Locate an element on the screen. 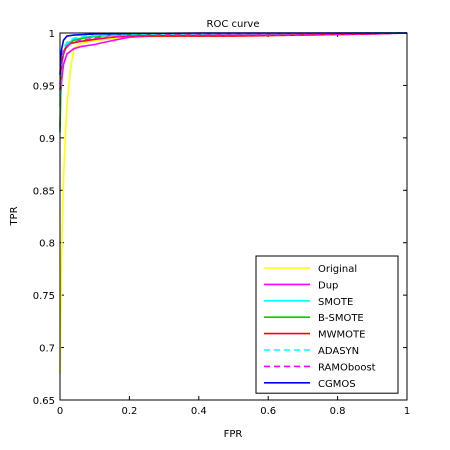  legend-label: CGMOS is located at coordinates (337, 384).